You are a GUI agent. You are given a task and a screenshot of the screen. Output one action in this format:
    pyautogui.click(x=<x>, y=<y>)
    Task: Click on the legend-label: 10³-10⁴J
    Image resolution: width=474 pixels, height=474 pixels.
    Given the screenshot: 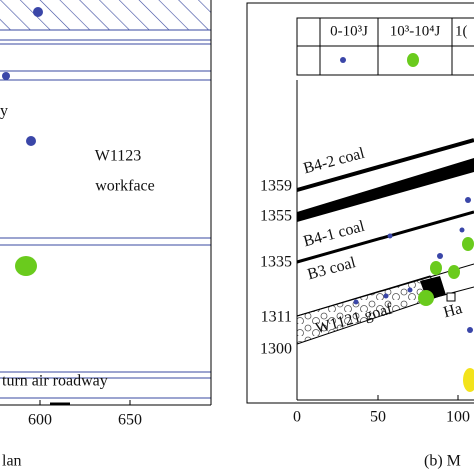 What is the action you would take?
    pyautogui.click(x=415, y=31)
    